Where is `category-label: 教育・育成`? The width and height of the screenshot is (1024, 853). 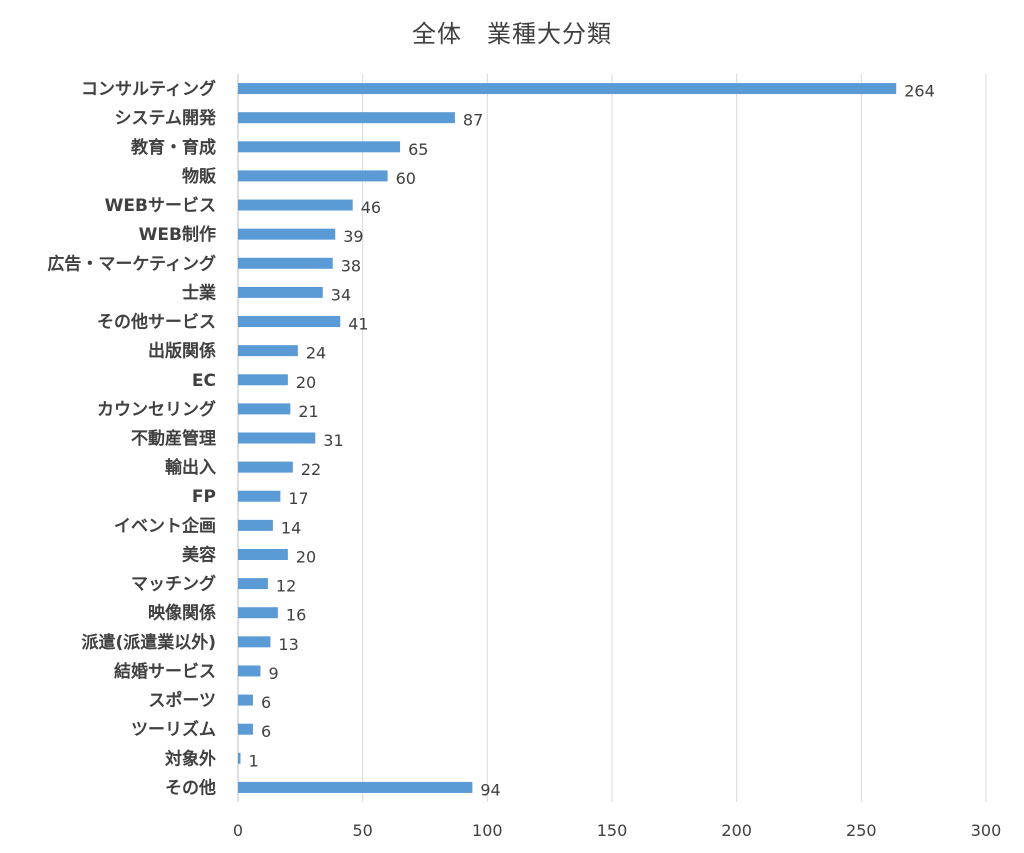
category-label: 教育・育成 is located at coordinates (173, 147).